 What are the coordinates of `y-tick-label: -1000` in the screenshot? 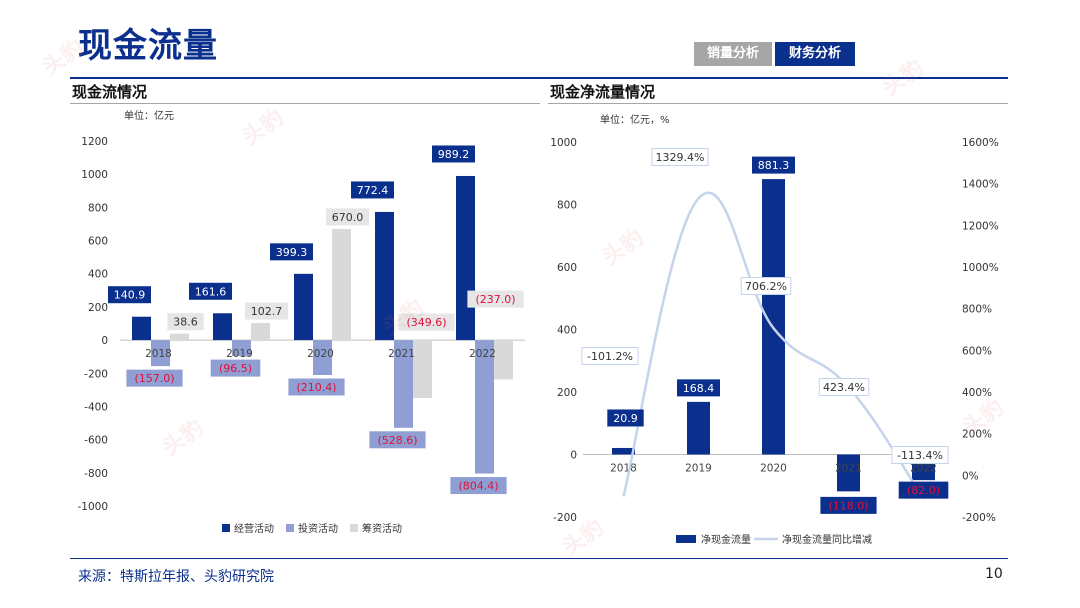 It's located at (92, 507).